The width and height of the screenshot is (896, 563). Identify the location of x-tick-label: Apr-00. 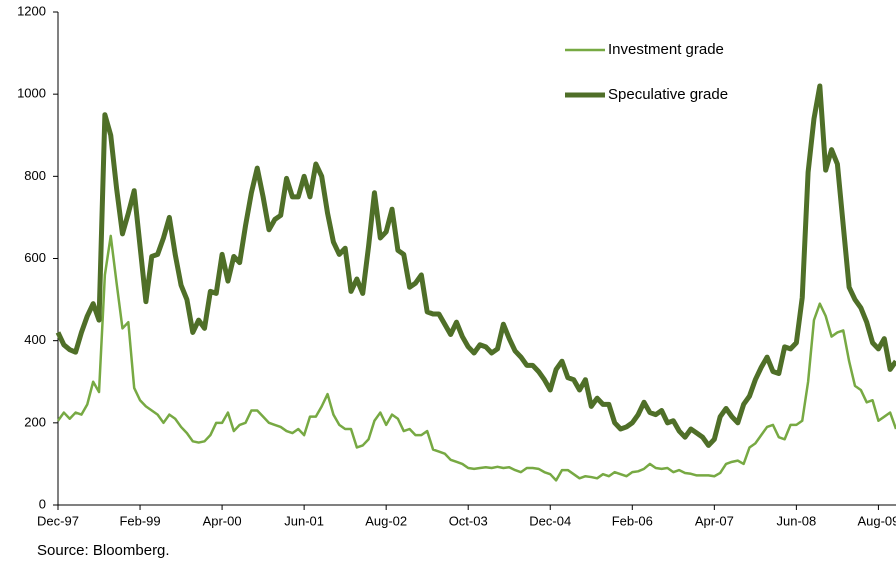
(222, 520).